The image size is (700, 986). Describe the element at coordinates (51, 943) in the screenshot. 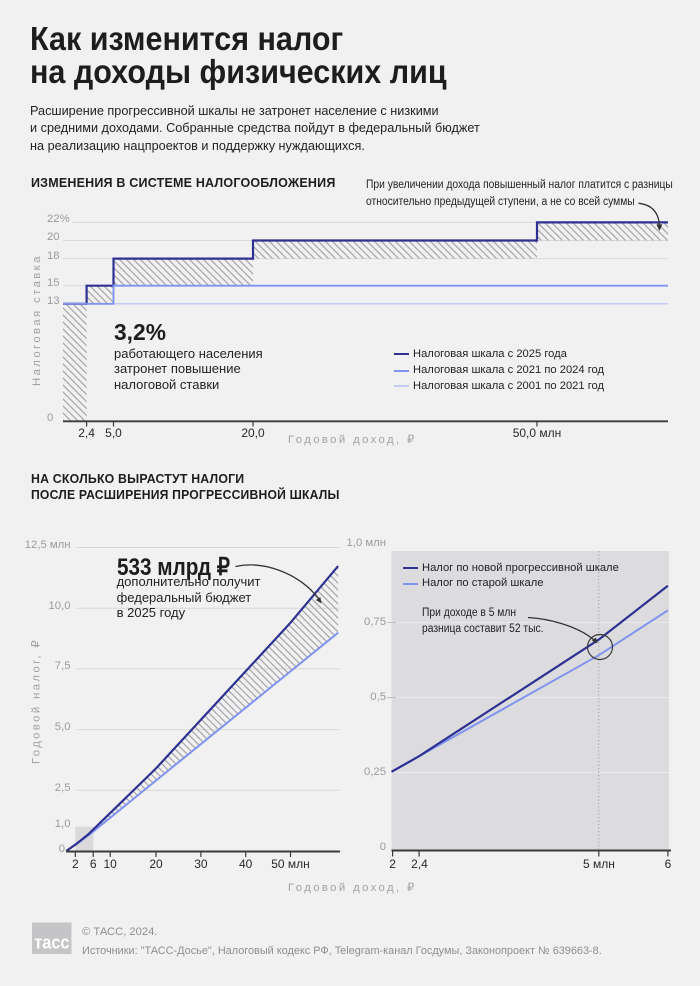

I see `svg-text: тасс` at that location.